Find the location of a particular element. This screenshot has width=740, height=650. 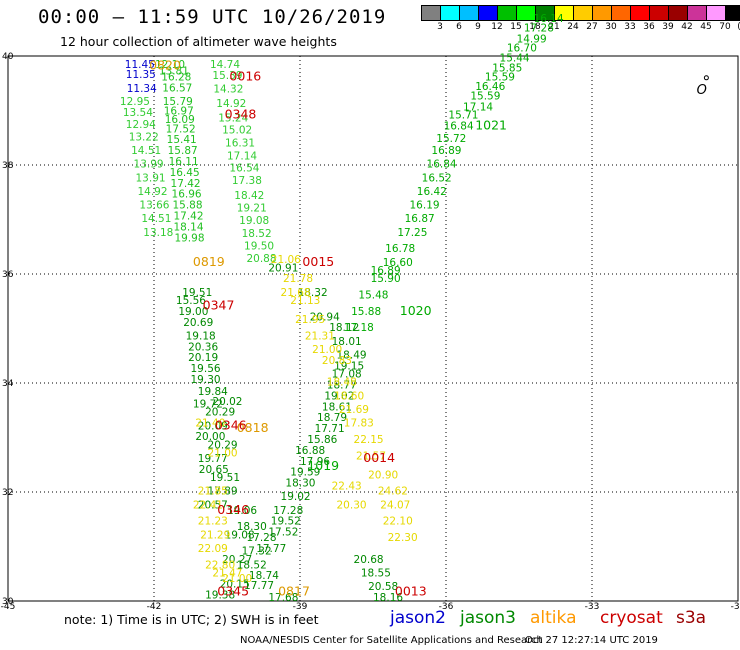

wave-height-value: 15.86 is located at coordinates (322, 440).